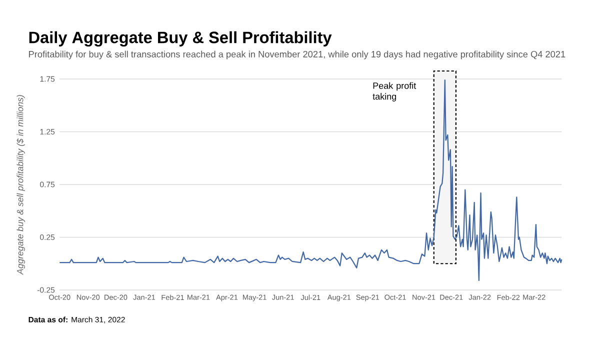 The image size is (600, 338). What do you see at coordinates (20, 185) in the screenshot?
I see `y-axis-title: Aggregate buy & sell profitability ($ in millions)` at bounding box center [20, 185].